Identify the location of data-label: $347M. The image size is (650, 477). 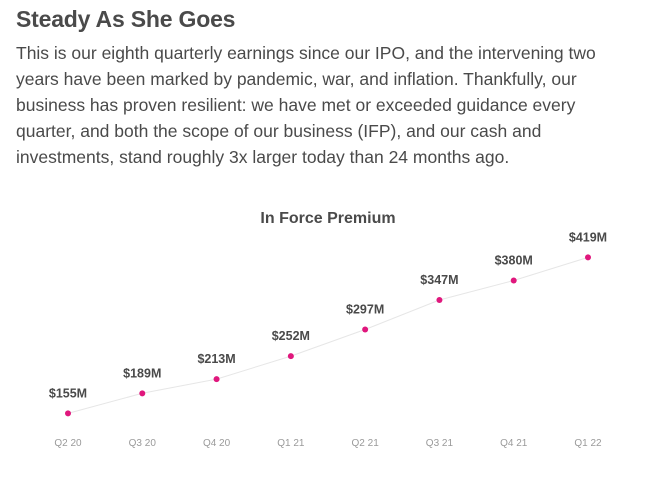
(439, 280).